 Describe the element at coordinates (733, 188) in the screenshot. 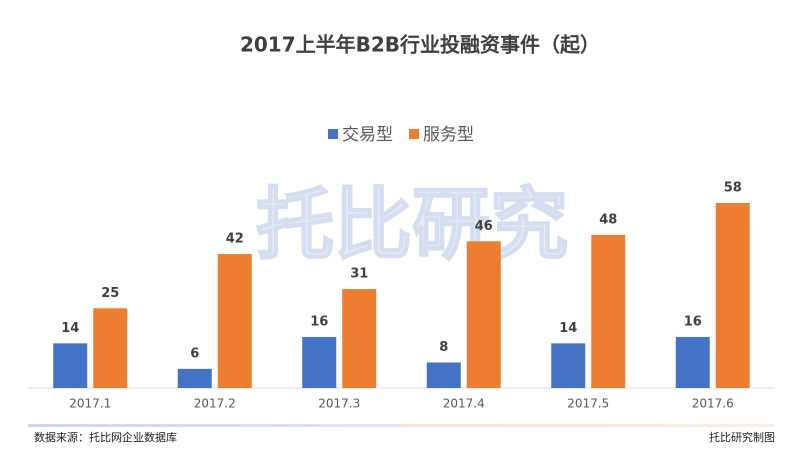

I see `value-label: 58` at that location.